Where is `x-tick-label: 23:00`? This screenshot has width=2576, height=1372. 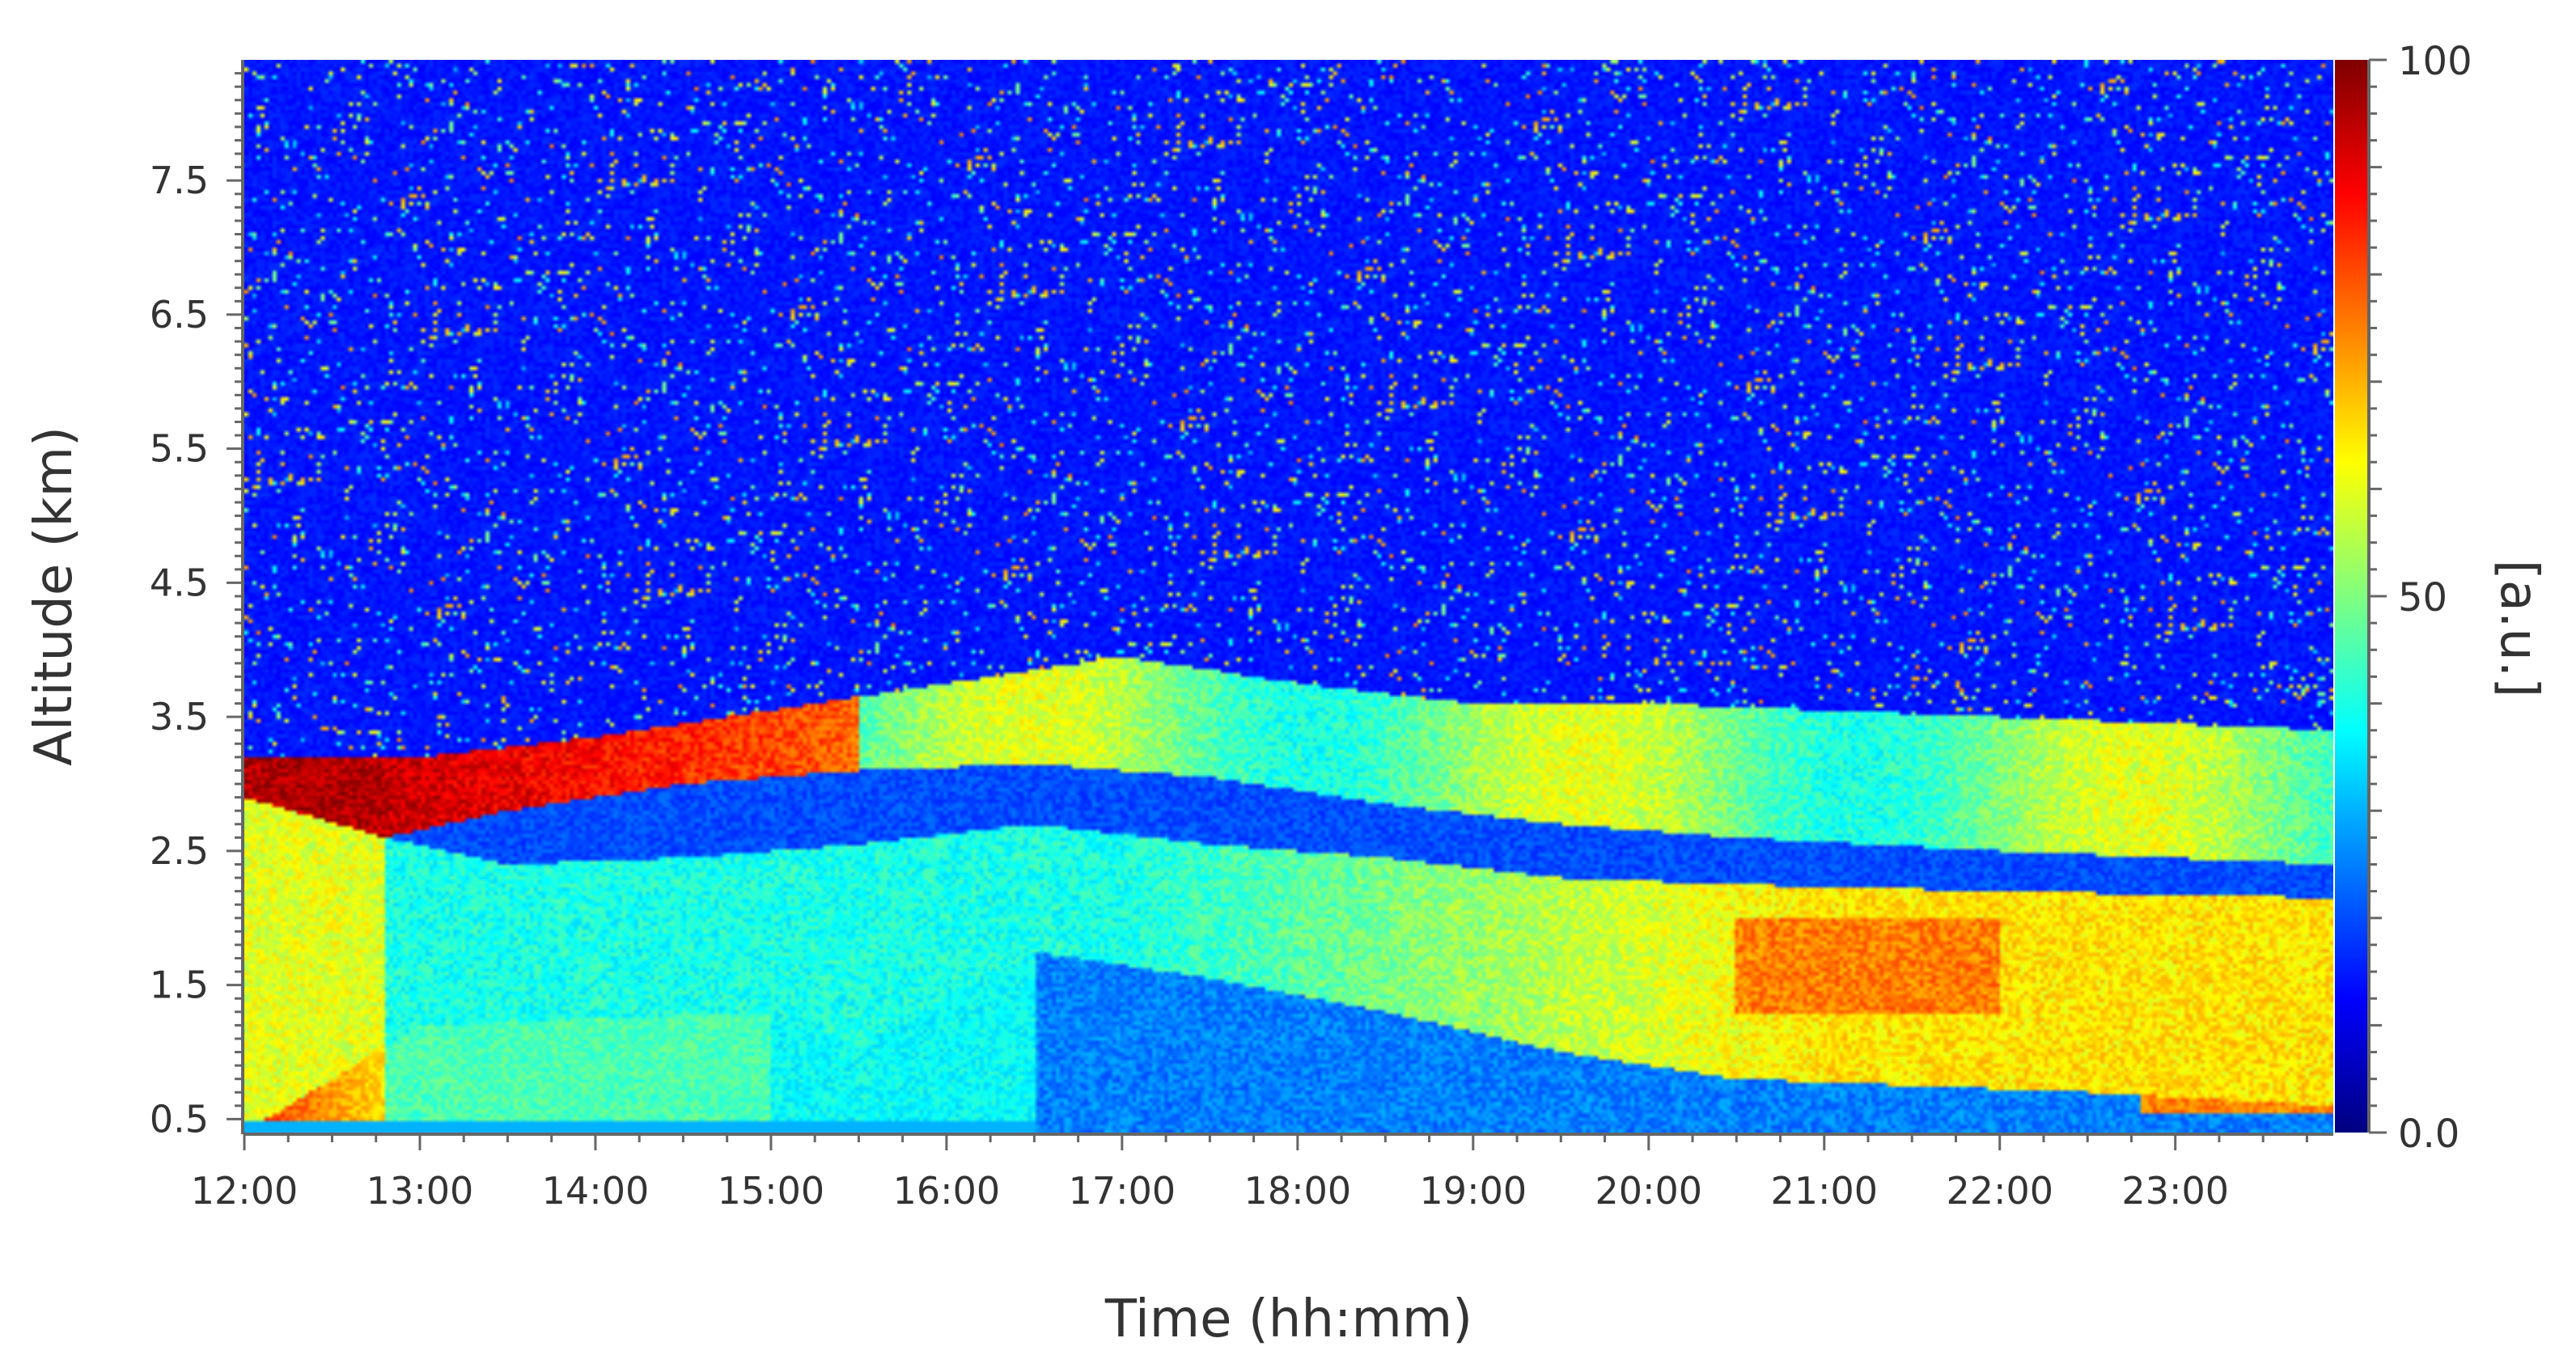
x-tick-label: 23:00 is located at coordinates (2175, 1191).